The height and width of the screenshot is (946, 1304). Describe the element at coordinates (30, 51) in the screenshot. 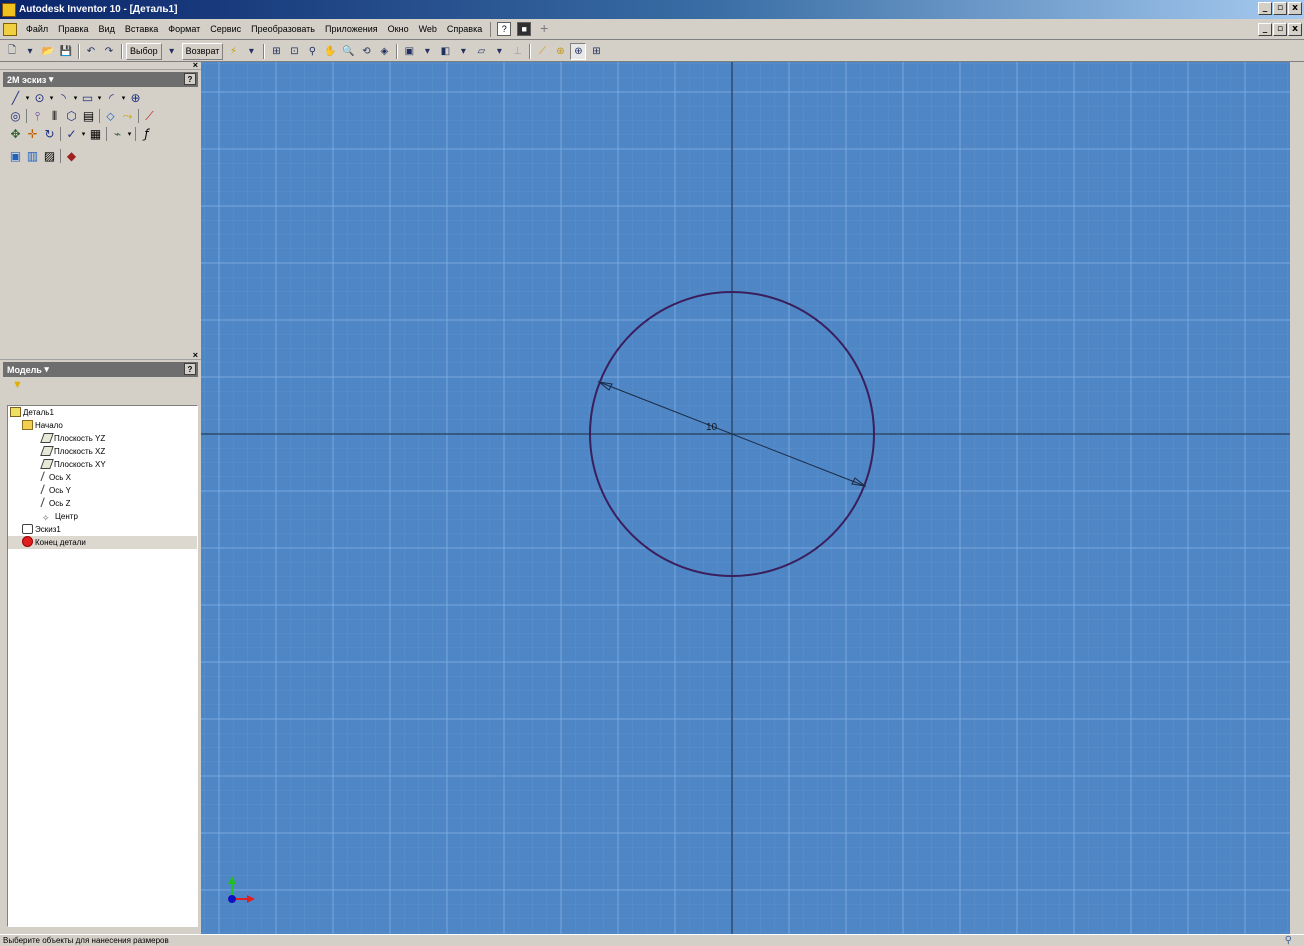

I see `new-dropdown-icon: ▾` at that location.